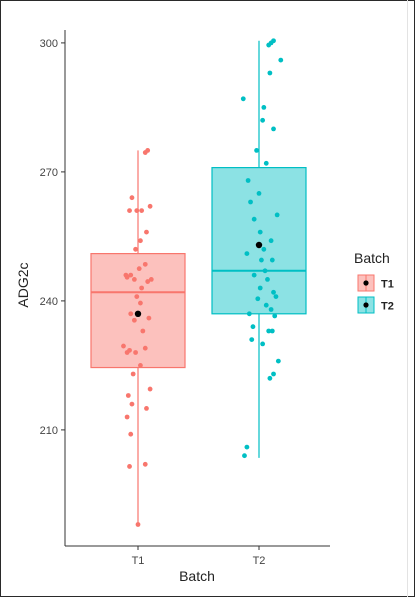 This screenshot has height=597, width=415. I want to click on legend-label: T2, so click(387, 307).